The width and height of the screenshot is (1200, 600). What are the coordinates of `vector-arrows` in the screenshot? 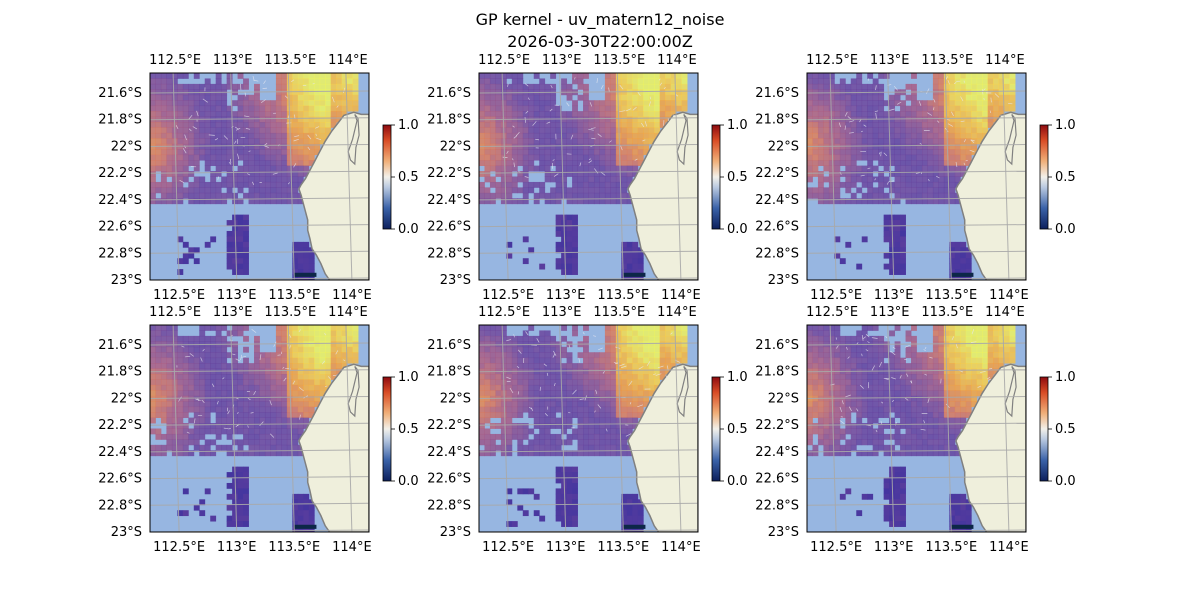 It's located at (925, 130).